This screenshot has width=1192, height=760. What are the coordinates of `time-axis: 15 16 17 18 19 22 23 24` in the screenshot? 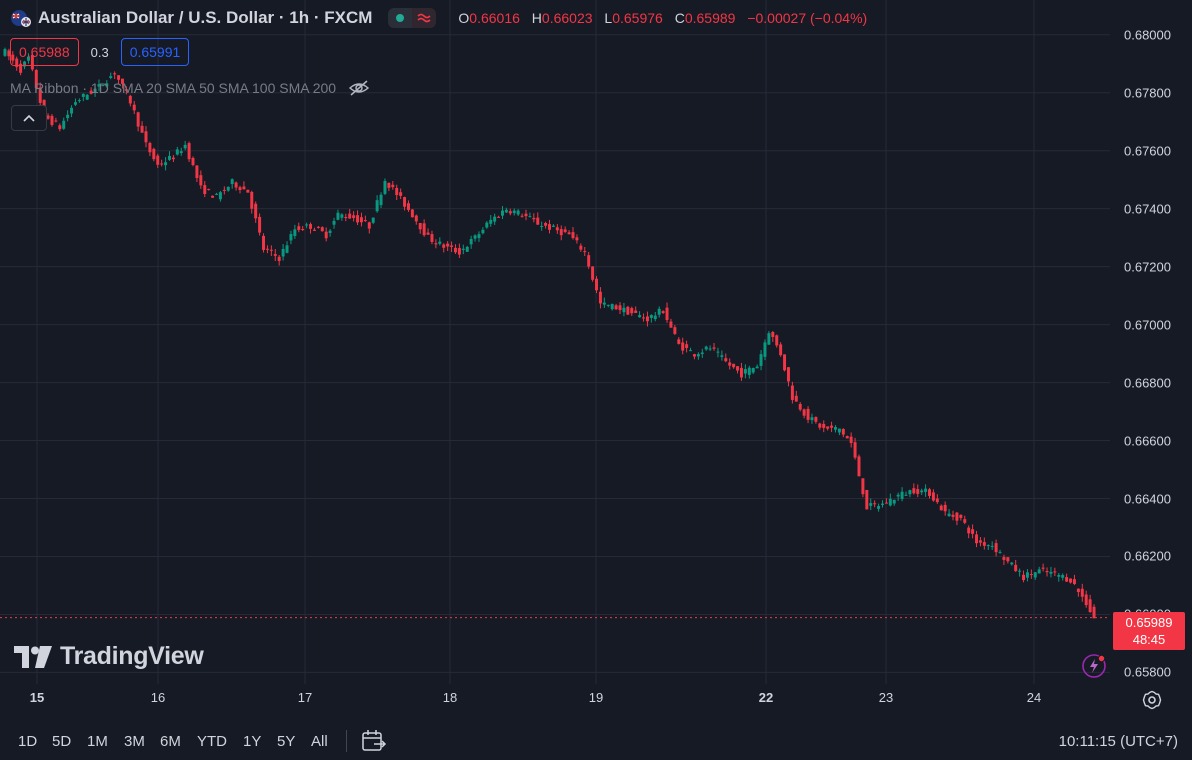 It's located at (555, 699).